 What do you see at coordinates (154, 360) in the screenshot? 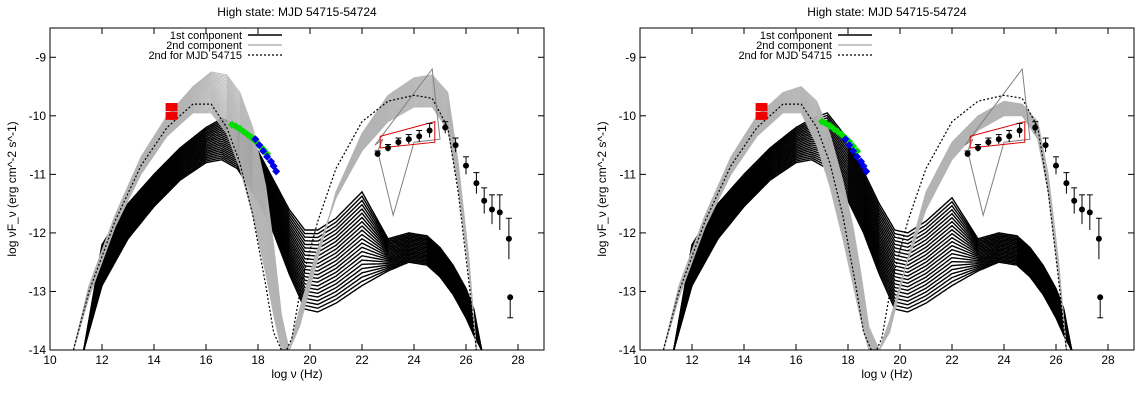
I see `x-tick-label: 14` at bounding box center [154, 360].